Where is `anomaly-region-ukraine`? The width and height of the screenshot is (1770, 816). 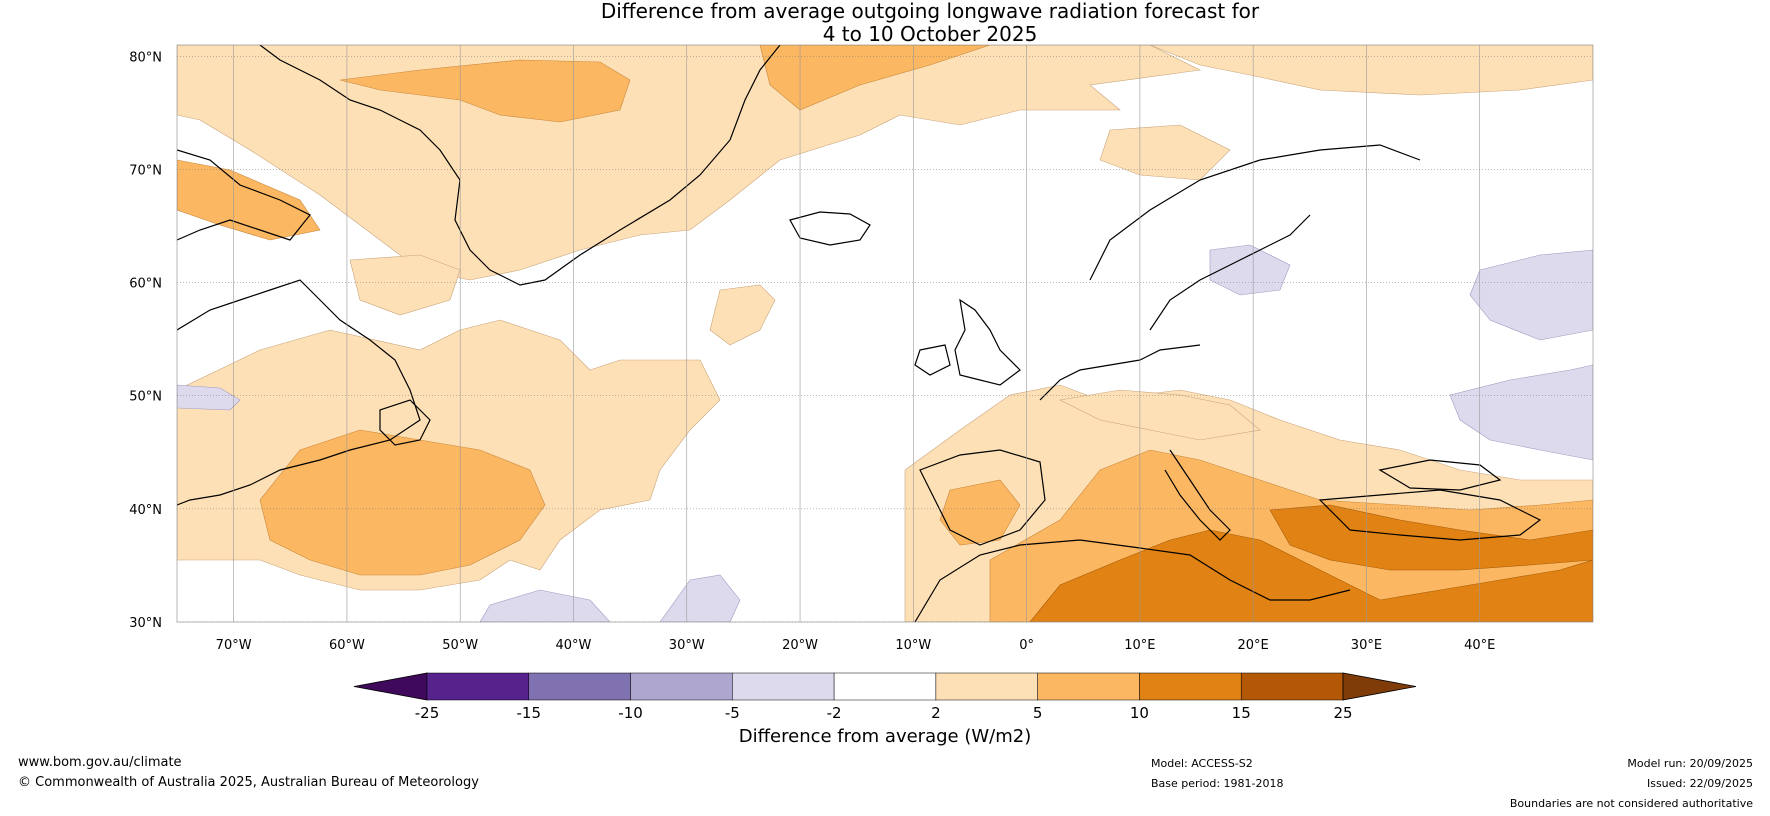
anomaly-region-ukraine is located at coordinates (1521, 412).